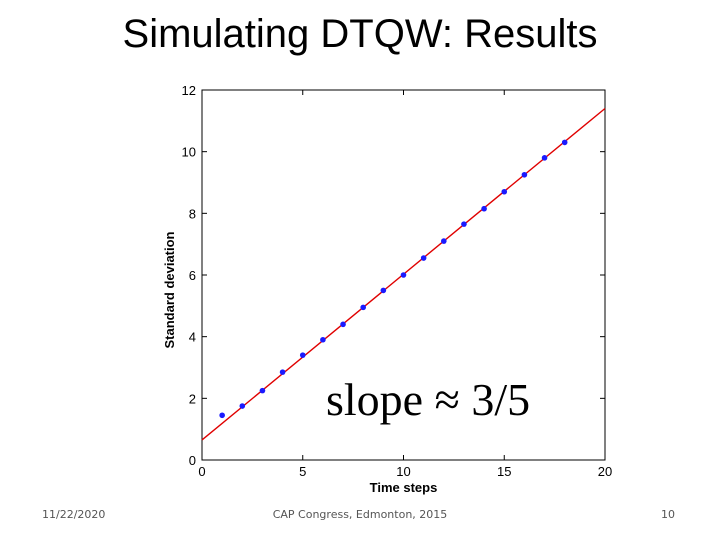 The width and height of the screenshot is (720, 540). Describe the element at coordinates (74, 514) in the screenshot. I see `footer-date: 11/22/2020` at that location.